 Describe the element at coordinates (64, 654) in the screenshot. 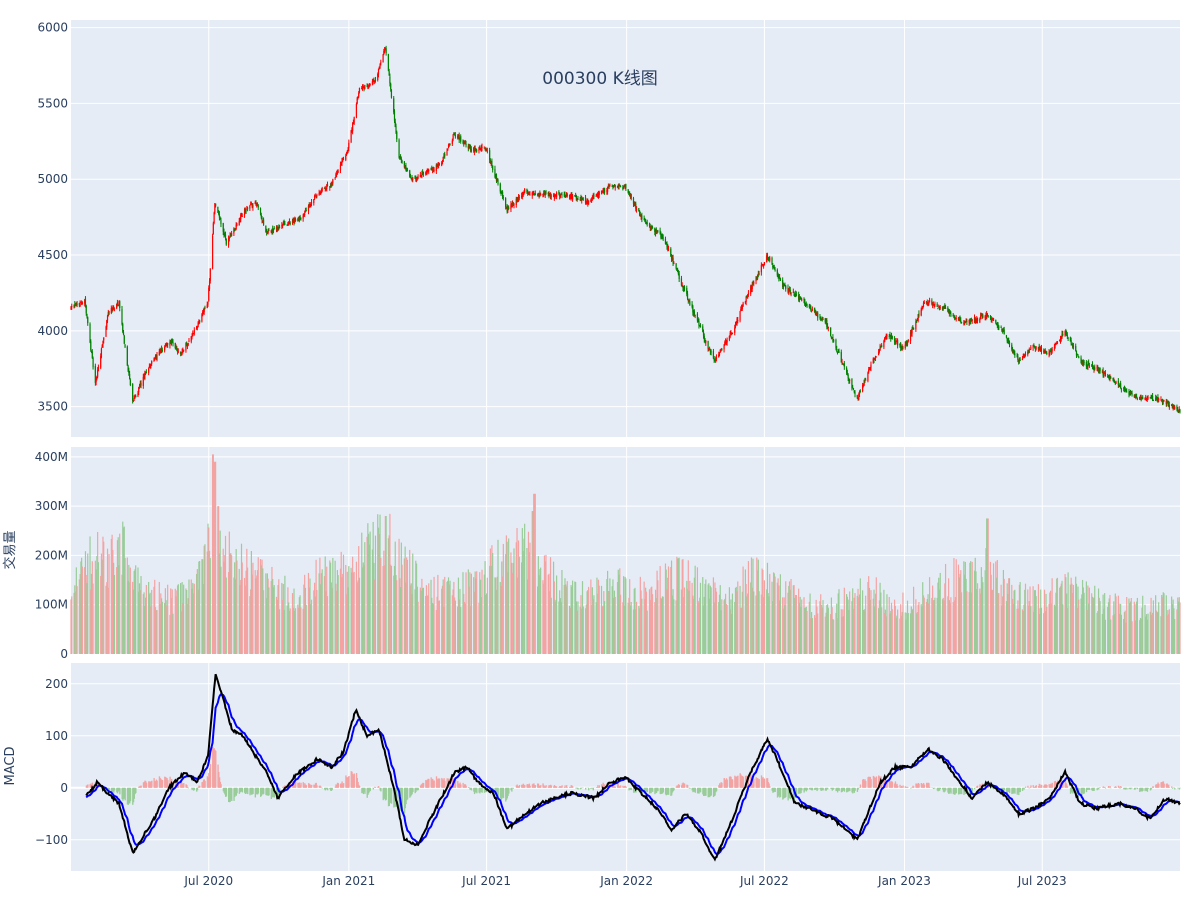

I see `volume-y-tick-label: 0` at that location.